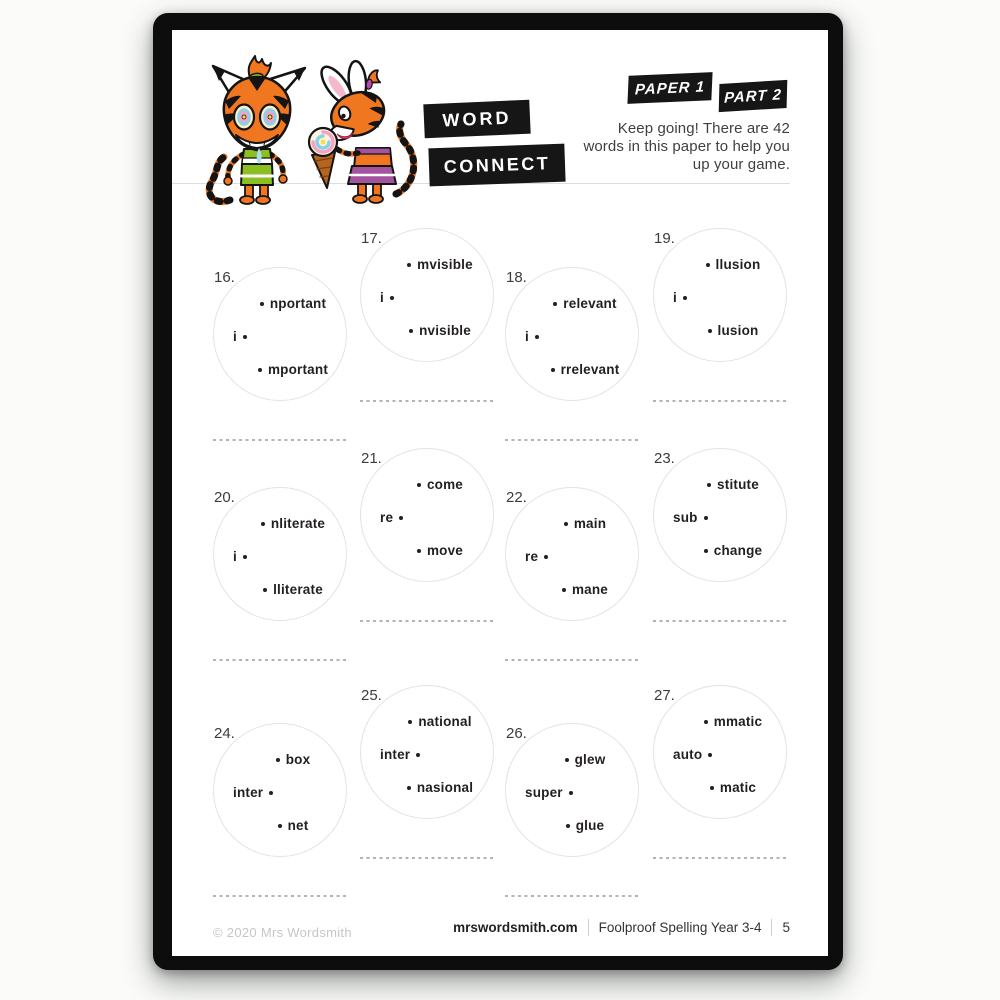 The image size is (1000, 1000). What do you see at coordinates (590, 303) in the screenshot?
I see `option-text: relevant` at bounding box center [590, 303].